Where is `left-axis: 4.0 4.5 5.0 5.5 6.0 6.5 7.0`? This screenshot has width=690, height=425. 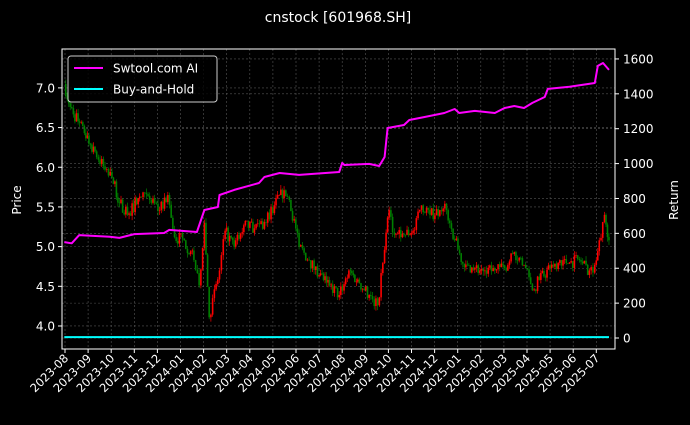
left-axis: 4.0 4.5 5.0 5.5 6.0 6.5 7.0 is located at coordinates (49, 207).